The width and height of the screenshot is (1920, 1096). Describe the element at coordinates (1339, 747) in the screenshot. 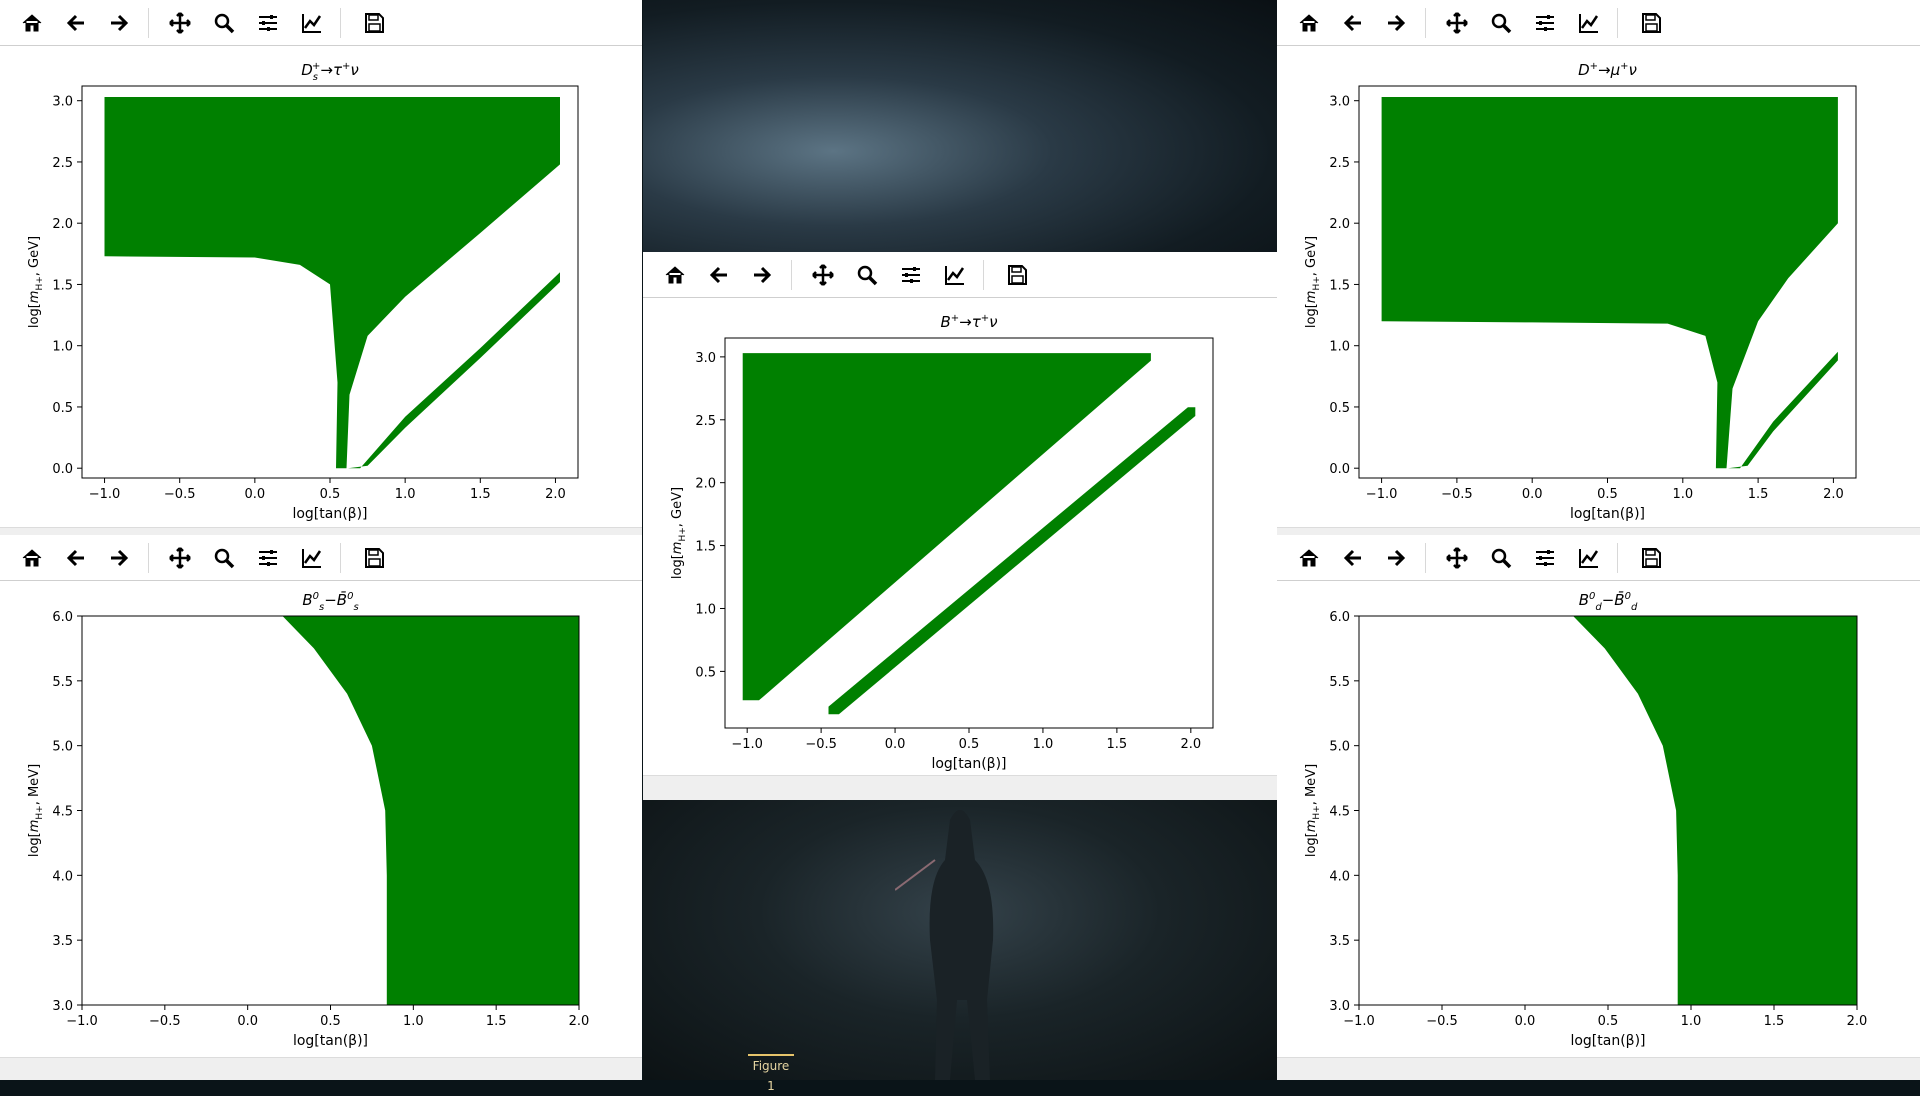

I see `y-tick-label: 5.0` at that location.